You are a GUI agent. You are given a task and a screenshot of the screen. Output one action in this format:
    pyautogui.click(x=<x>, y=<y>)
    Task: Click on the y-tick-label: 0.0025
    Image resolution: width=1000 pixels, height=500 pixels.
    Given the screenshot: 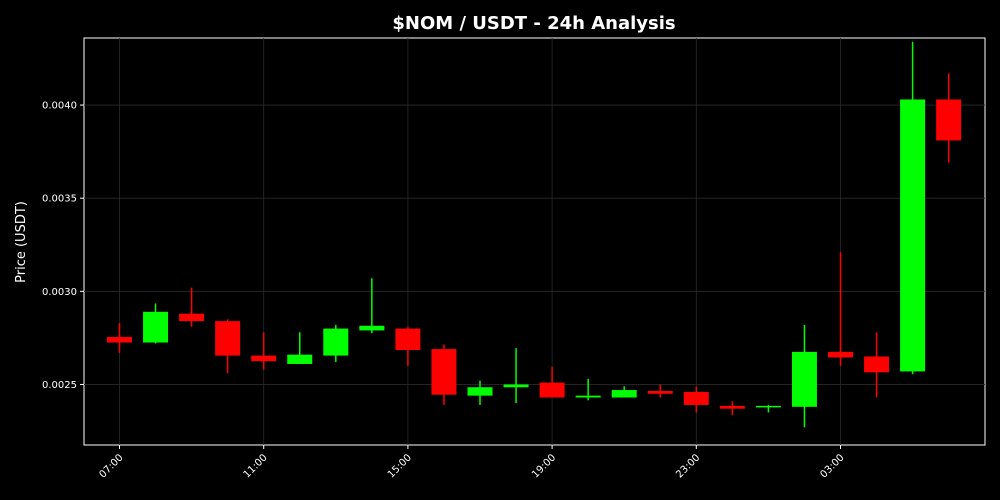 What is the action you would take?
    pyautogui.click(x=59, y=385)
    